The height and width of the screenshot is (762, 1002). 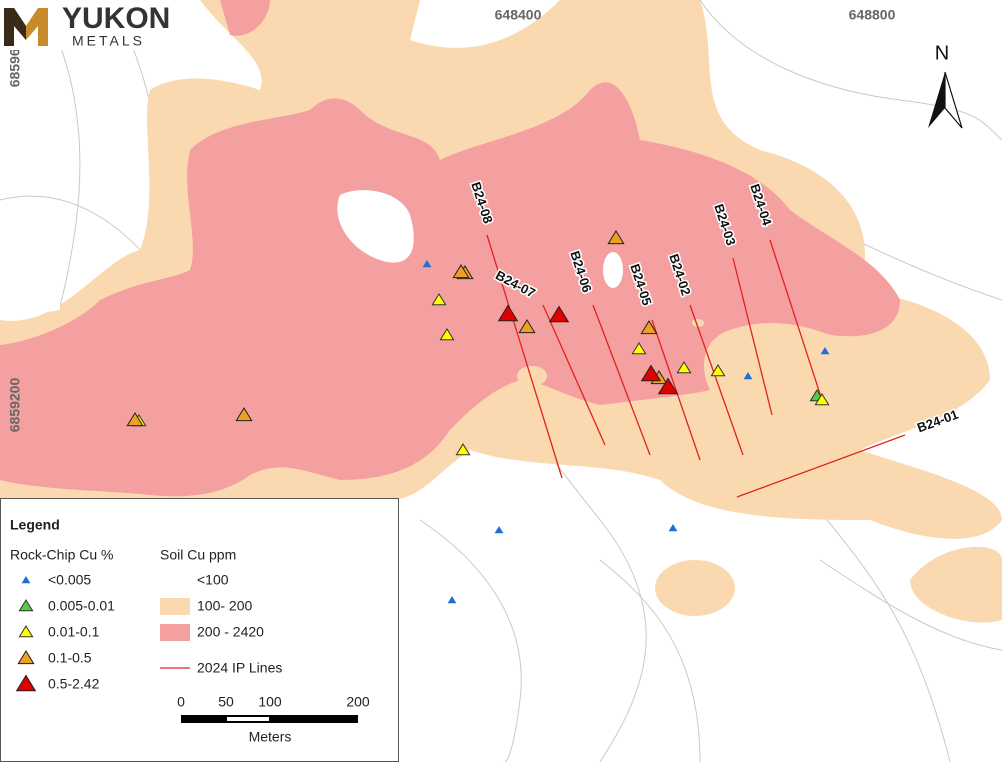 What do you see at coordinates (116, 18) in the screenshot?
I see `logo-name: YUKON` at bounding box center [116, 18].